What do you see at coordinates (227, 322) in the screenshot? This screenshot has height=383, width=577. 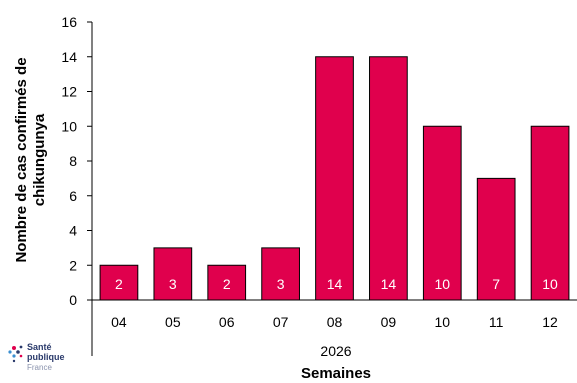 I see `x-tick-label: 06` at bounding box center [227, 322].